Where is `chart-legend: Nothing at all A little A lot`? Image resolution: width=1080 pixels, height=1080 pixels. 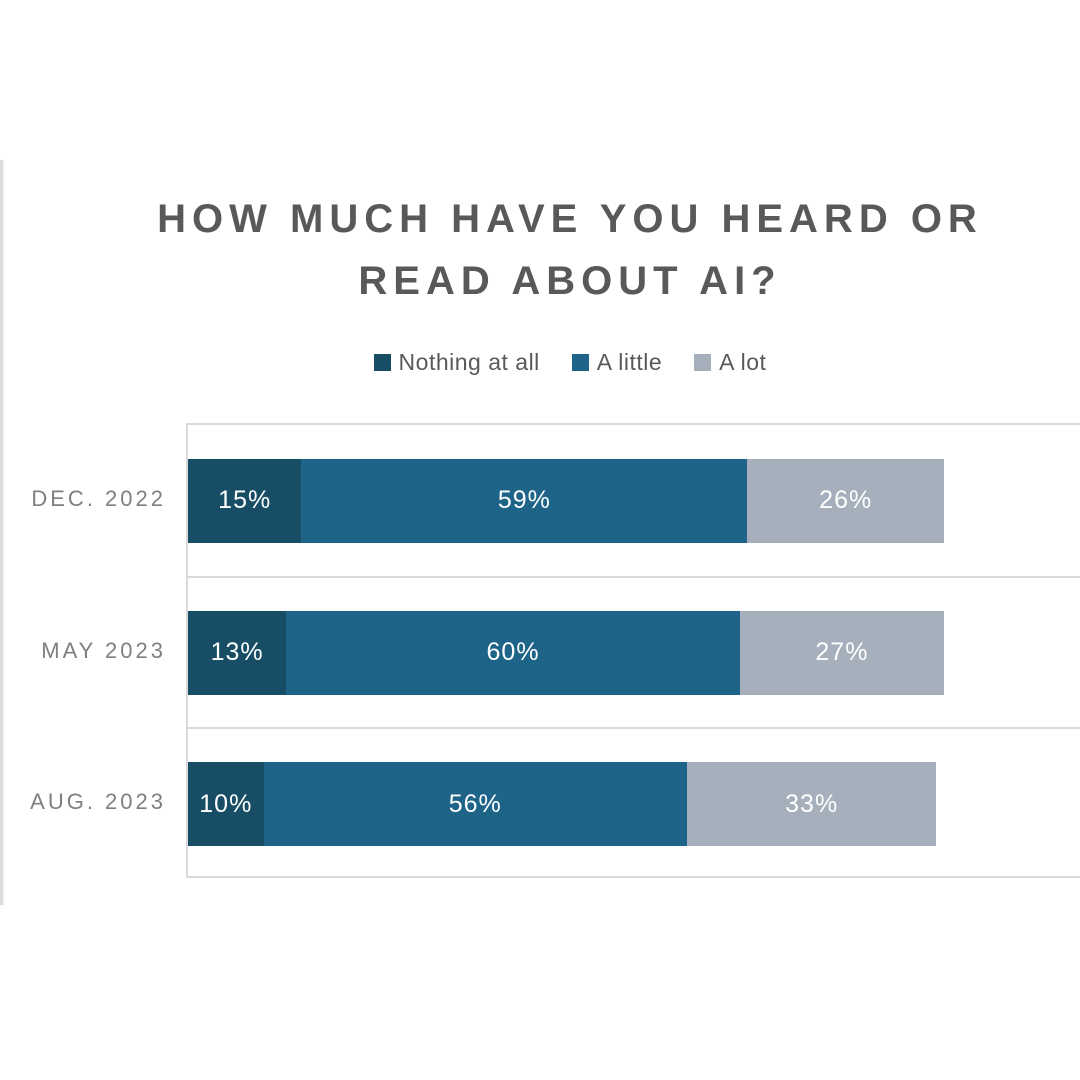 chart-legend: Nothing at all A little A lot is located at coordinates (570, 362).